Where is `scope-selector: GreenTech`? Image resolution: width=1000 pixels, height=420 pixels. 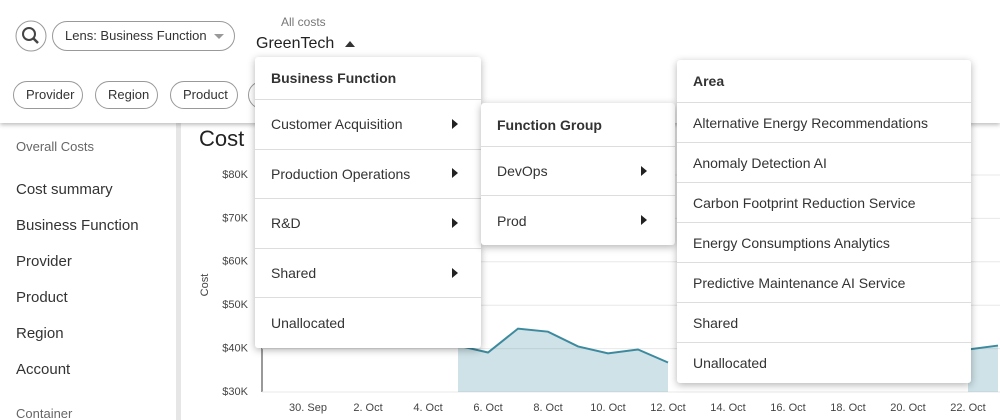
scope-selector: GreenTech is located at coordinates (305, 44).